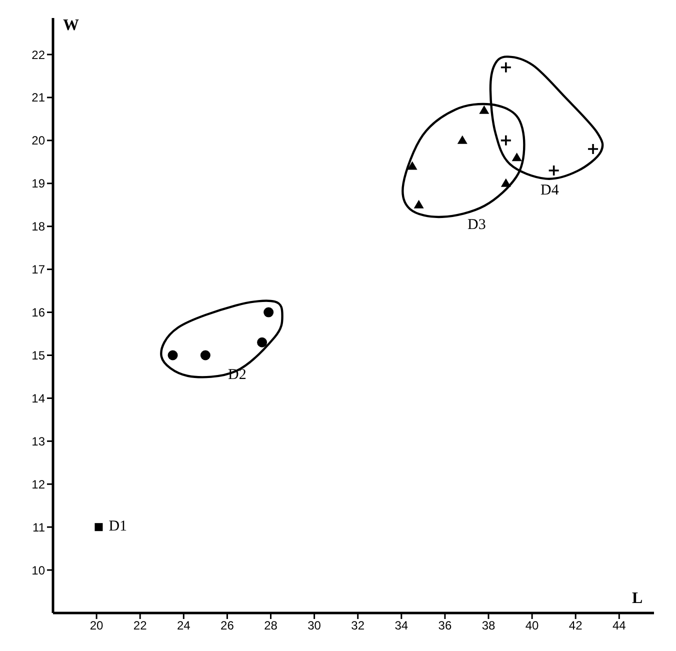 Image resolution: width=676 pixels, height=651 pixels. I want to click on y-tick-label: 18, so click(39, 227).